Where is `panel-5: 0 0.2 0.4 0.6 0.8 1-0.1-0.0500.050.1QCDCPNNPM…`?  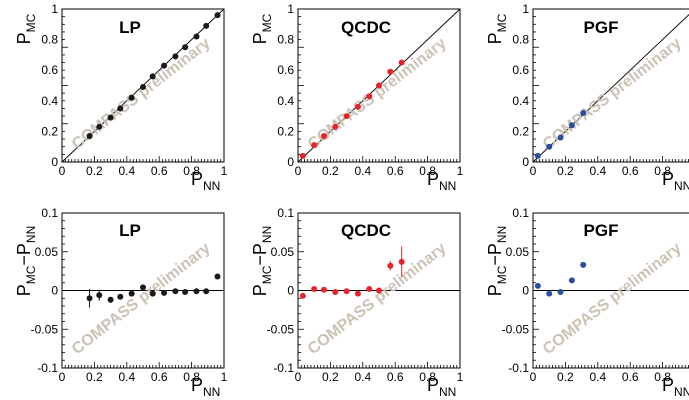 panel-5: 0 0.2 0.4 0.6 0.8 1-0.1-0.0500.050.1QCDCPNNPM… is located at coordinates (357, 302).